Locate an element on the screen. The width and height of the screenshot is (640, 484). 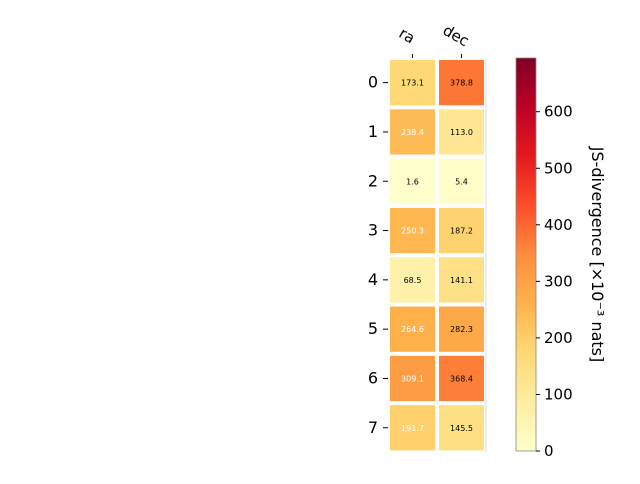
cell-value-label: 378.8 is located at coordinates (461, 83).